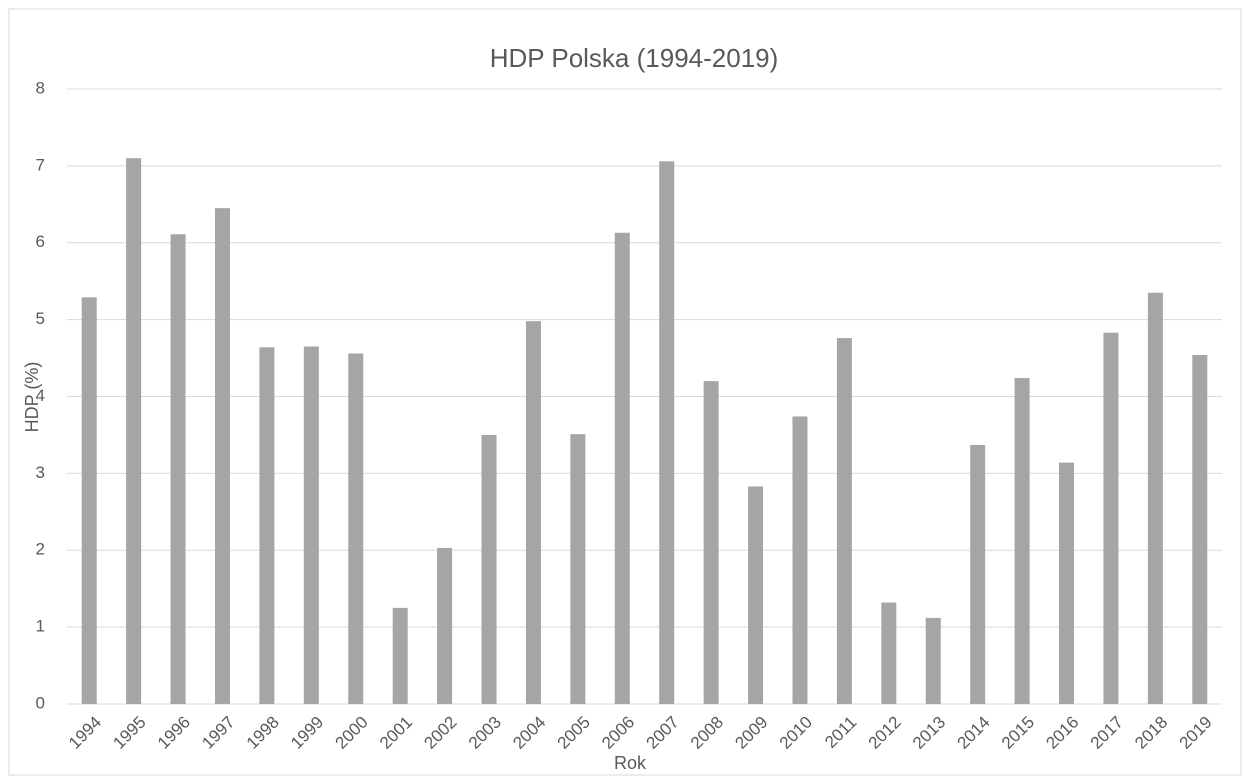  What do you see at coordinates (40, 702) in the screenshot?
I see `y-tick-label: 0` at bounding box center [40, 702].